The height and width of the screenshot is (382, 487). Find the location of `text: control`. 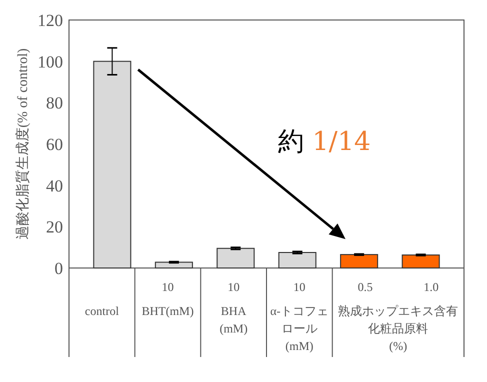

text: control is located at coordinates (102, 311).